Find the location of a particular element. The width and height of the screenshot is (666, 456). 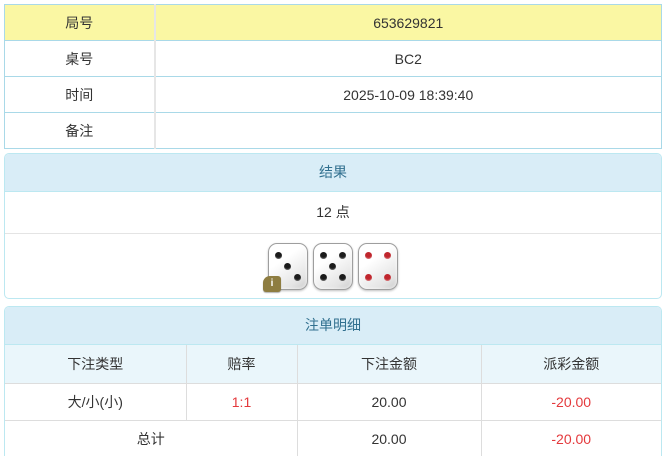

total-bet-amount: 20.00 is located at coordinates (389, 438).